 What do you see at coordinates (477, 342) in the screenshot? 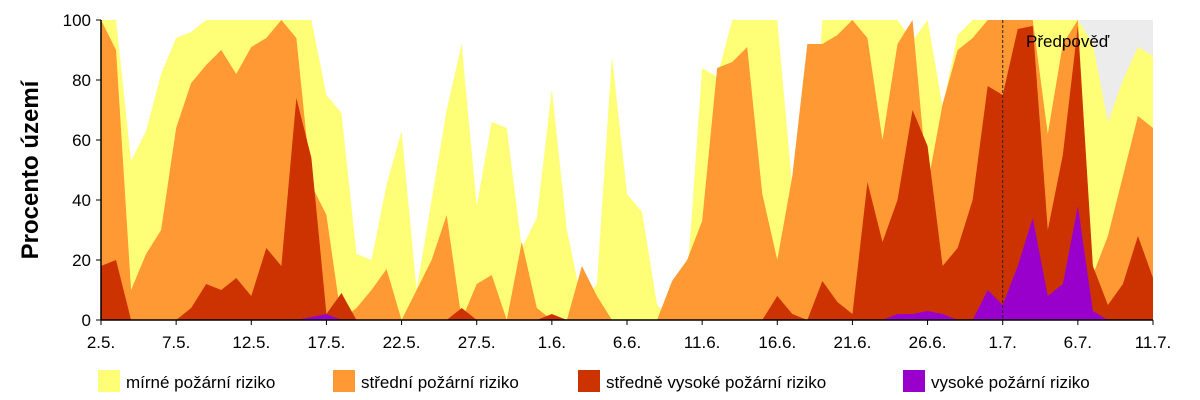
I see `x-tick-label: 27.5.` at bounding box center [477, 342].